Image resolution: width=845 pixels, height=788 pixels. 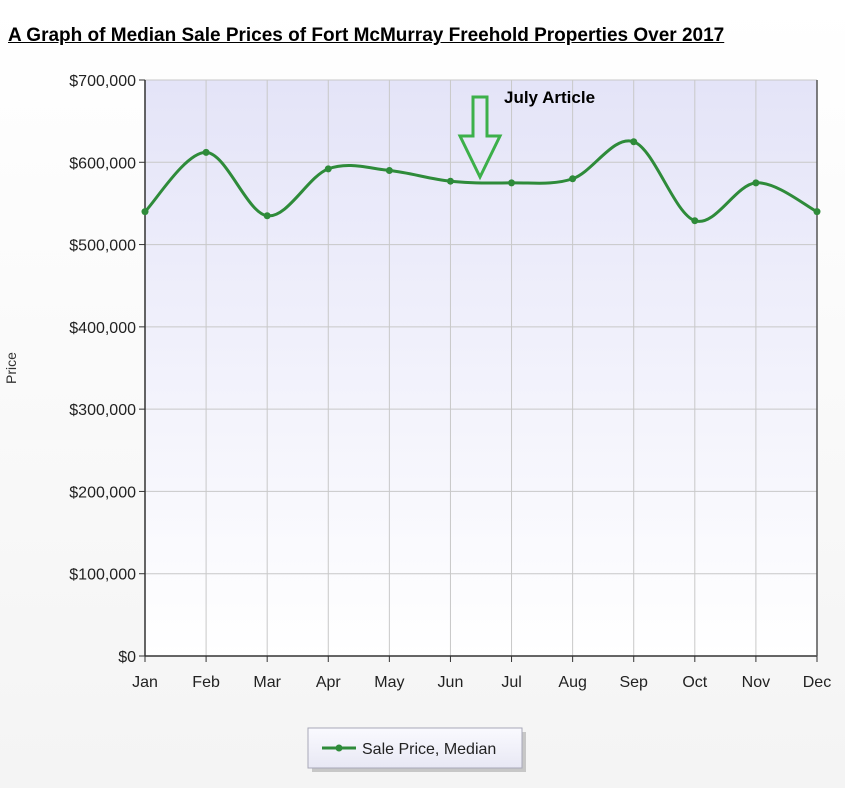 What do you see at coordinates (206, 682) in the screenshot?
I see `x-tick-label: Feb` at bounding box center [206, 682].